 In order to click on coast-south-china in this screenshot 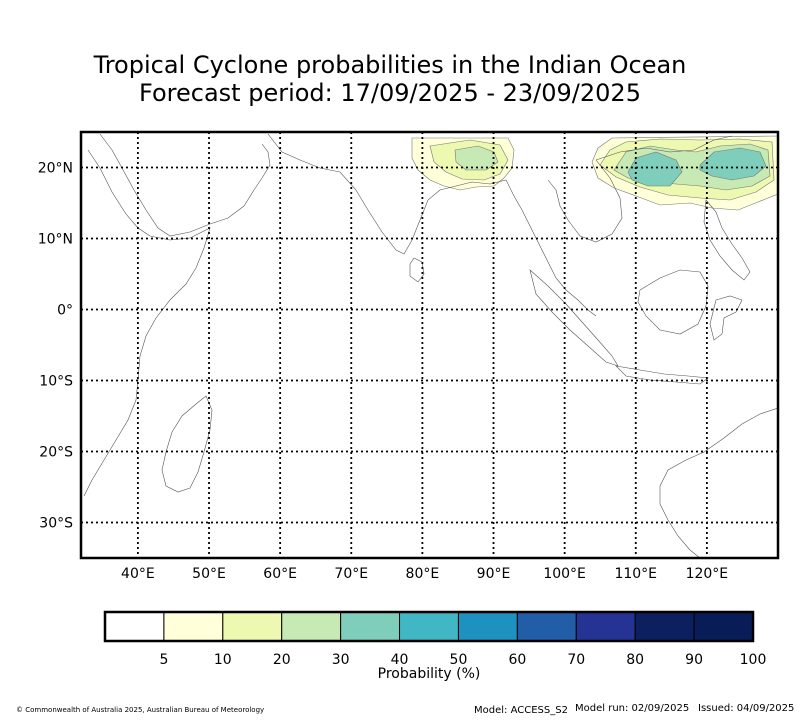, I will do `click(664, 148)`.